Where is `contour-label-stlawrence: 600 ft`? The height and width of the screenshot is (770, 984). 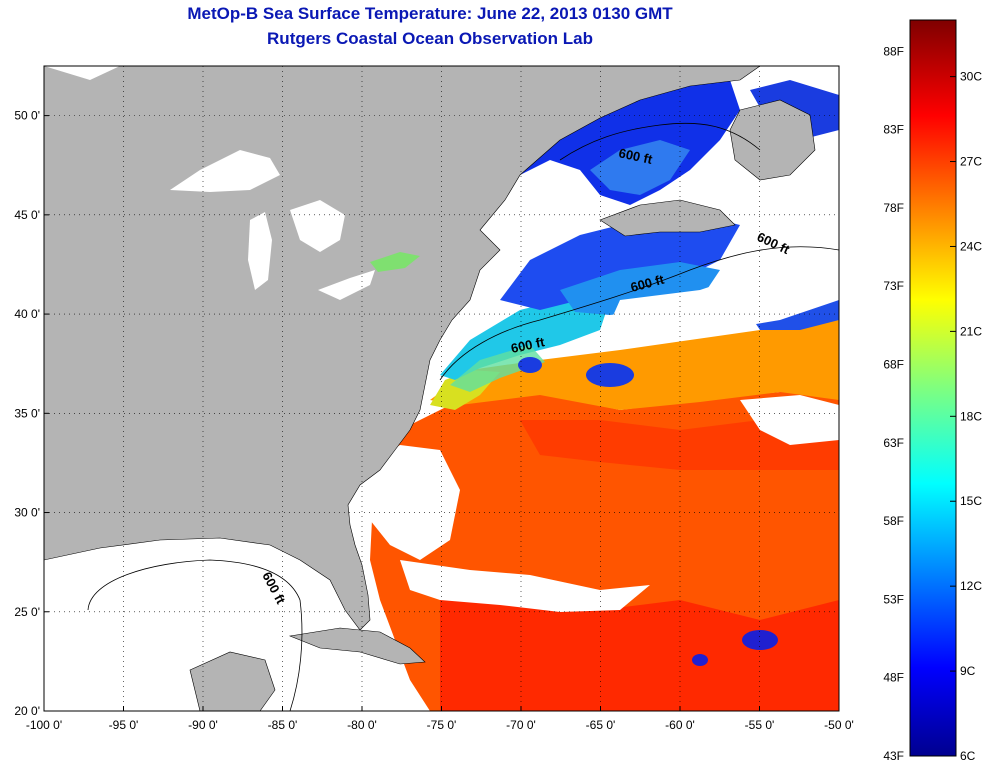
contour-label-stlawrence: 600 ft is located at coordinates (635, 156).